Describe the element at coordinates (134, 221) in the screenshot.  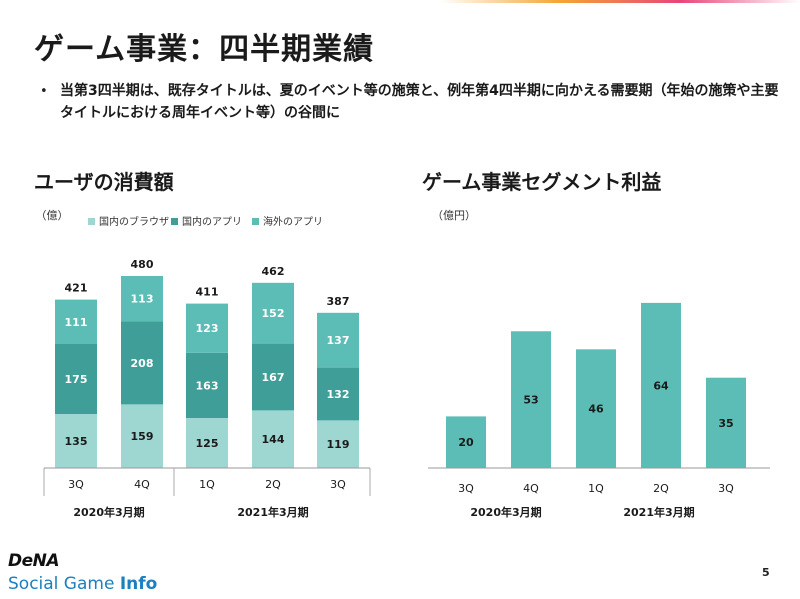
I see `legend-label: 国内のブラウザ` at that location.